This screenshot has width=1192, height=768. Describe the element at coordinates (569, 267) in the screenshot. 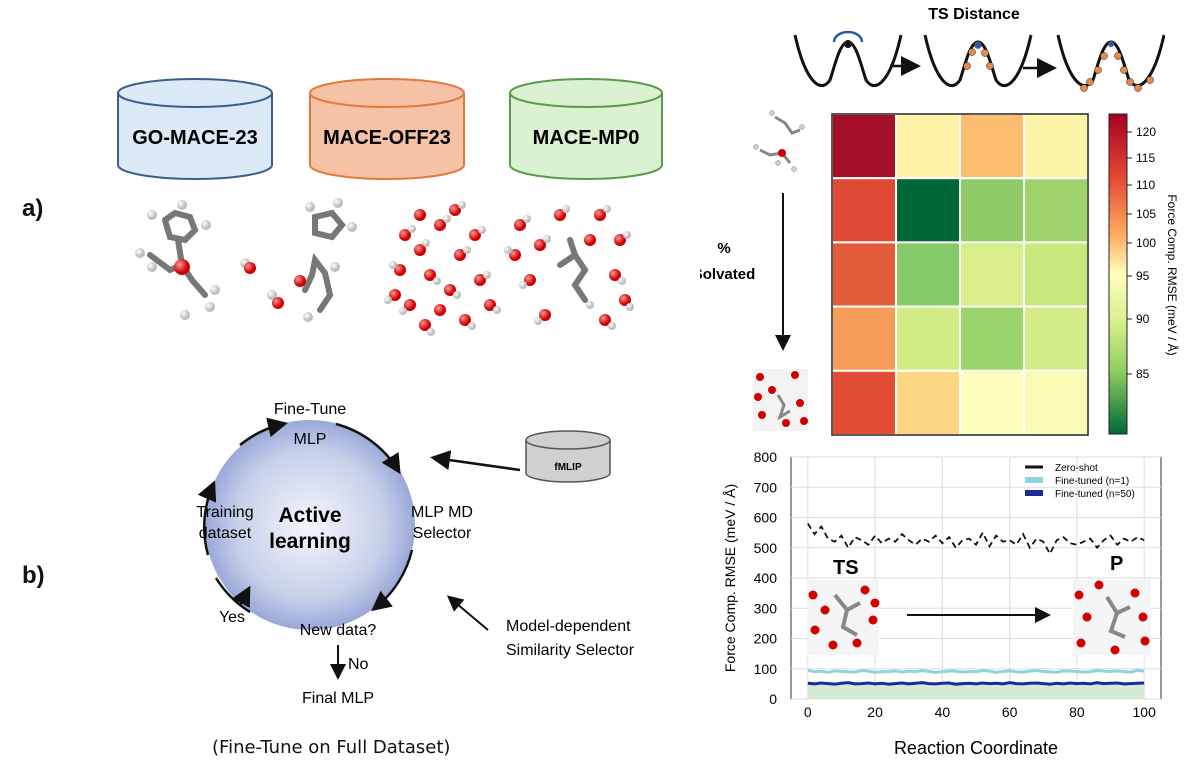

I see `water-cluster-solvated` at that location.